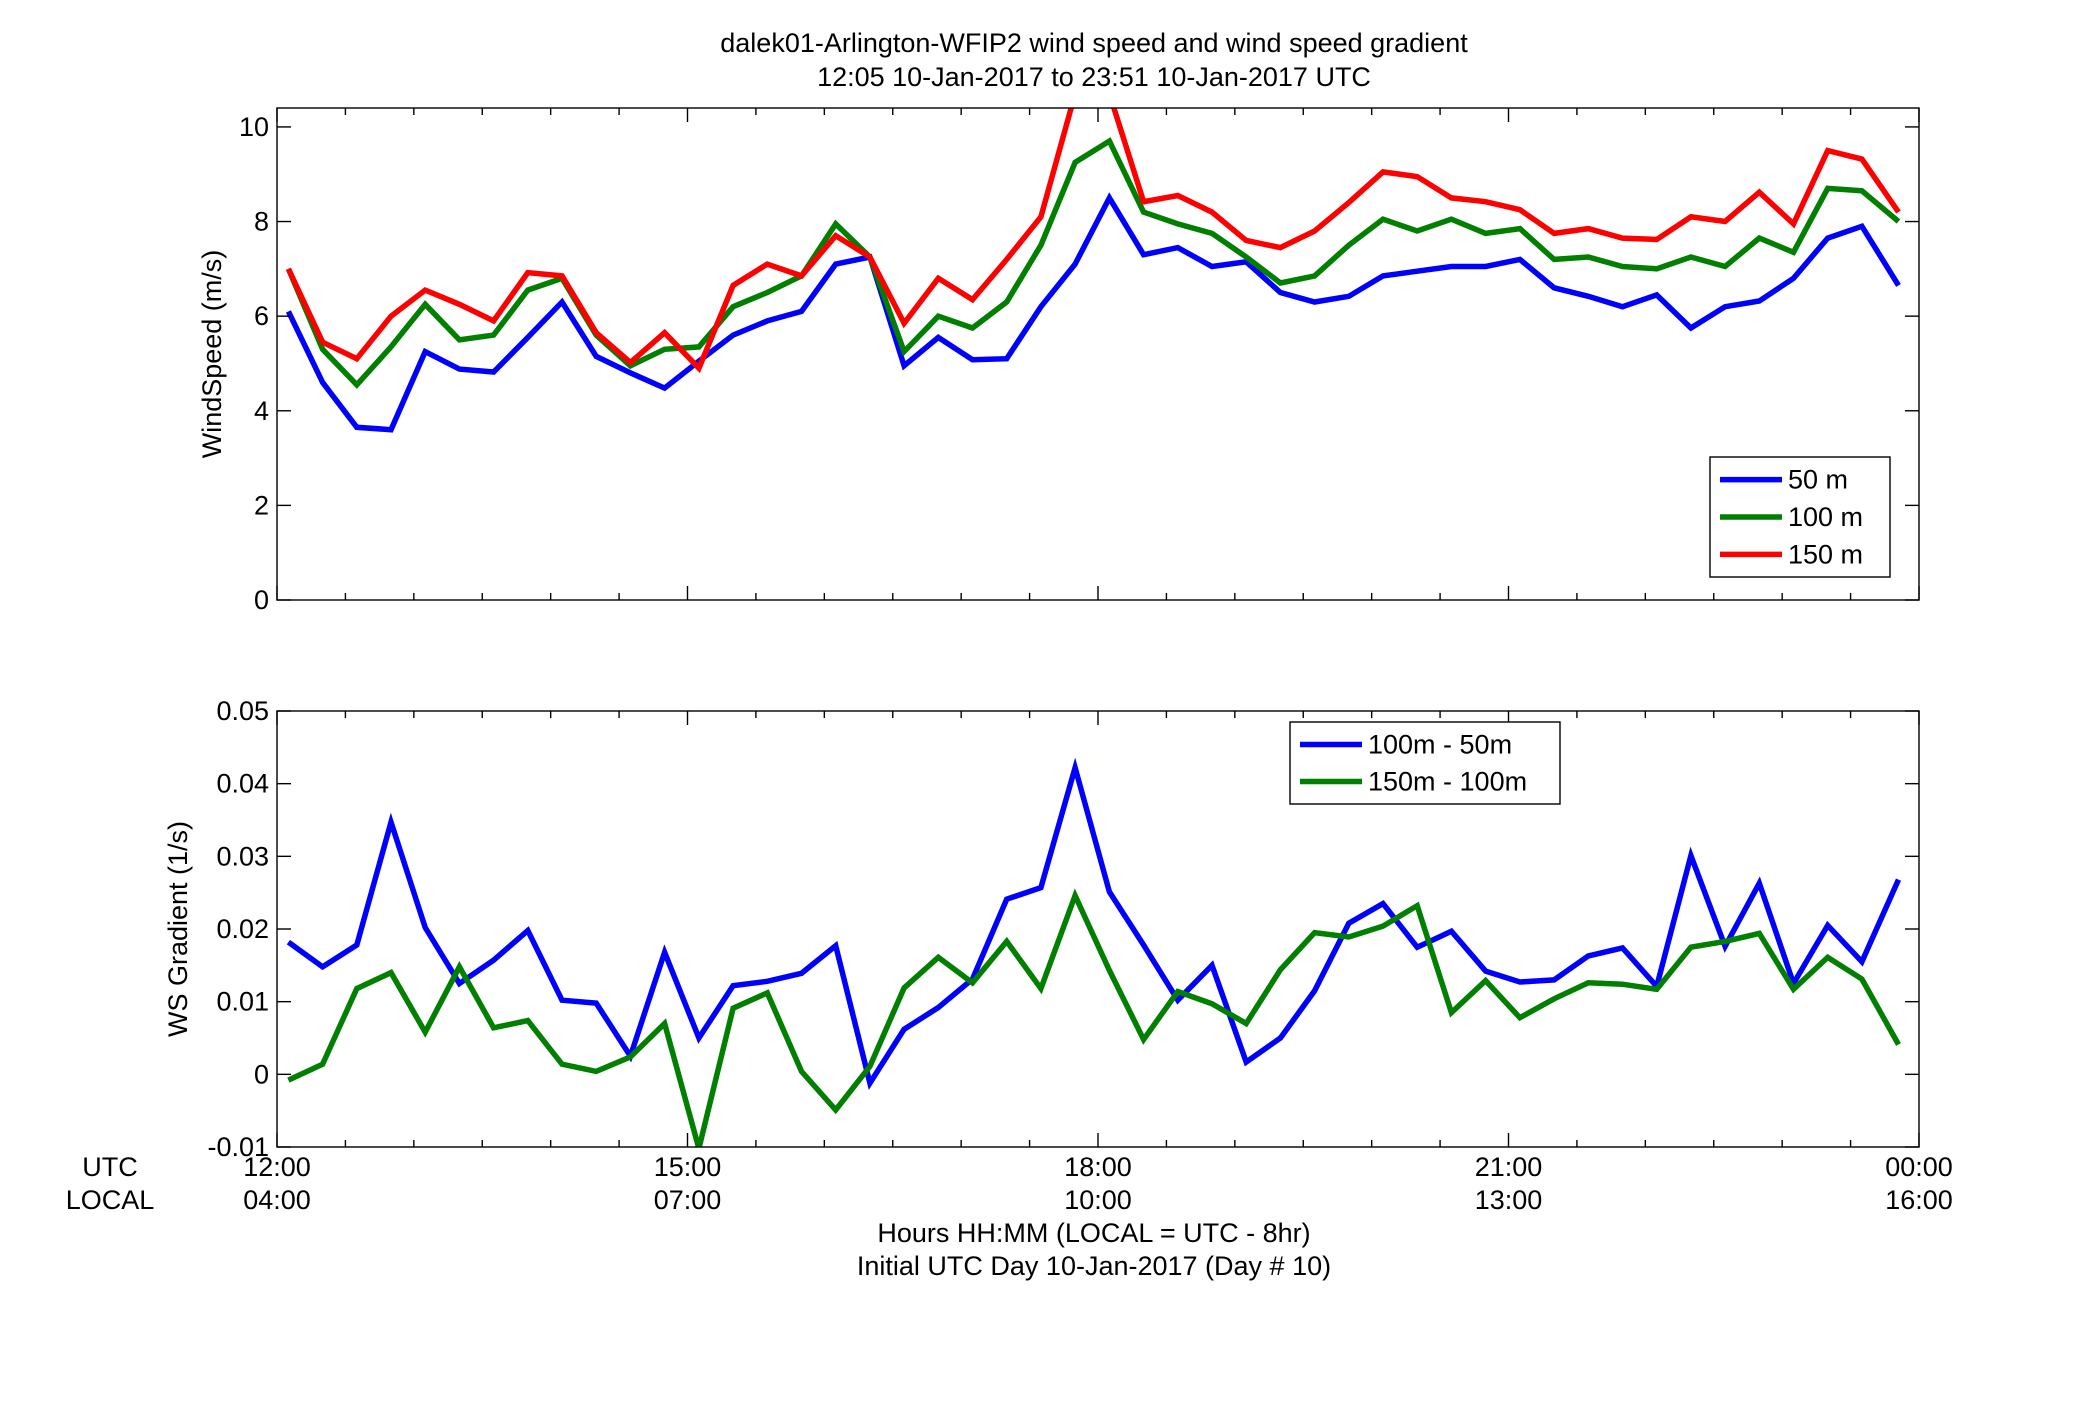 The width and height of the screenshot is (2098, 1425). I want to click on x-axis-label-line1: Hours HH:MM (LOCAL = UTC - 8hr), so click(1093, 1233).